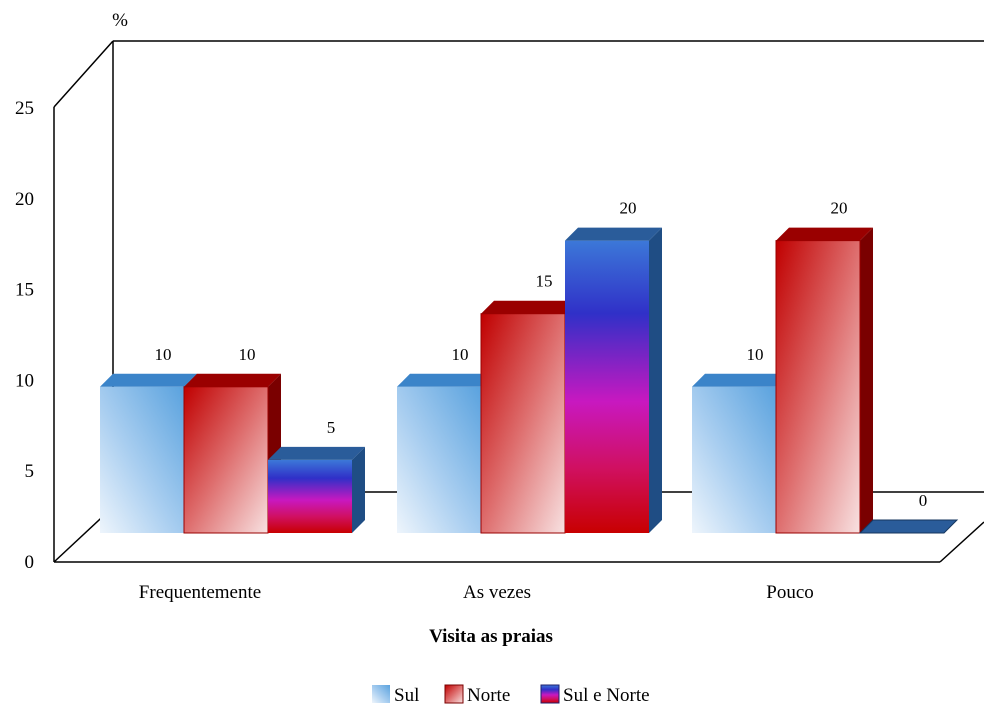 The width and height of the screenshot is (984, 705). I want to click on floor-right-edge, so click(961, 542).